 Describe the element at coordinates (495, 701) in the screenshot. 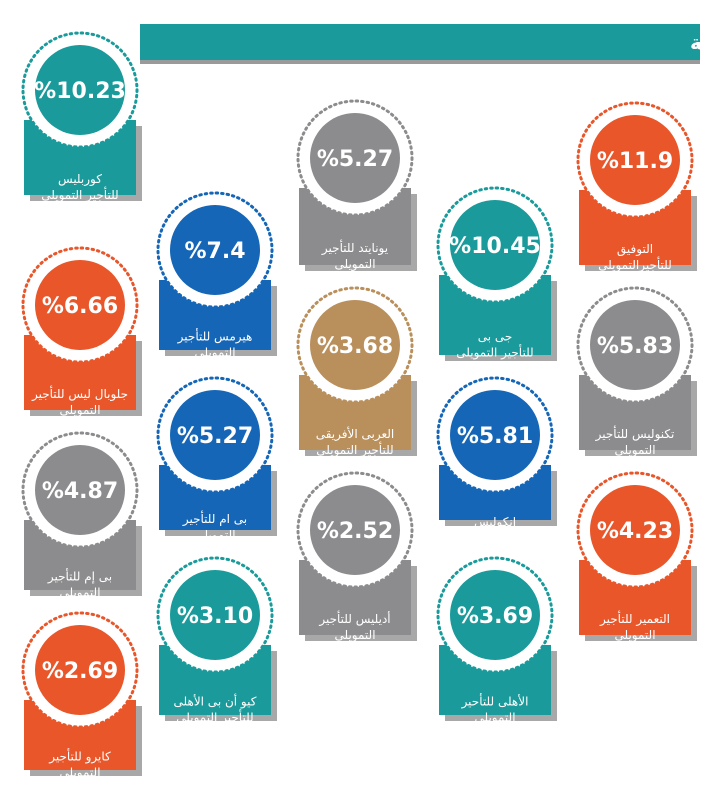

I see `company-name: الأهلى للتأحير` at that location.